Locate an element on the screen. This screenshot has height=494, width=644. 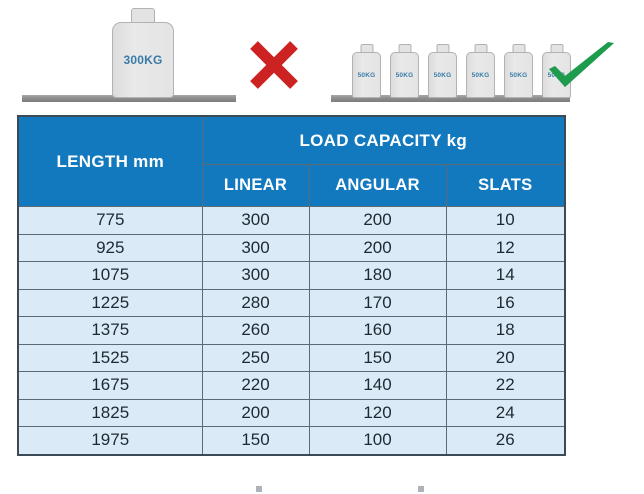
cell-linear: 220 is located at coordinates (255, 385).